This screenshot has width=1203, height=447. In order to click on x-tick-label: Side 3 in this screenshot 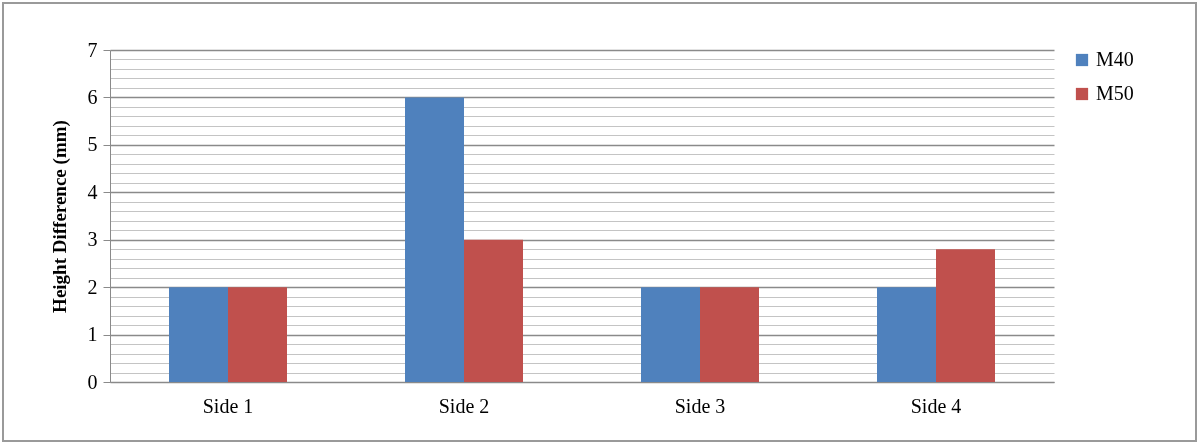, I will do `click(700, 405)`.